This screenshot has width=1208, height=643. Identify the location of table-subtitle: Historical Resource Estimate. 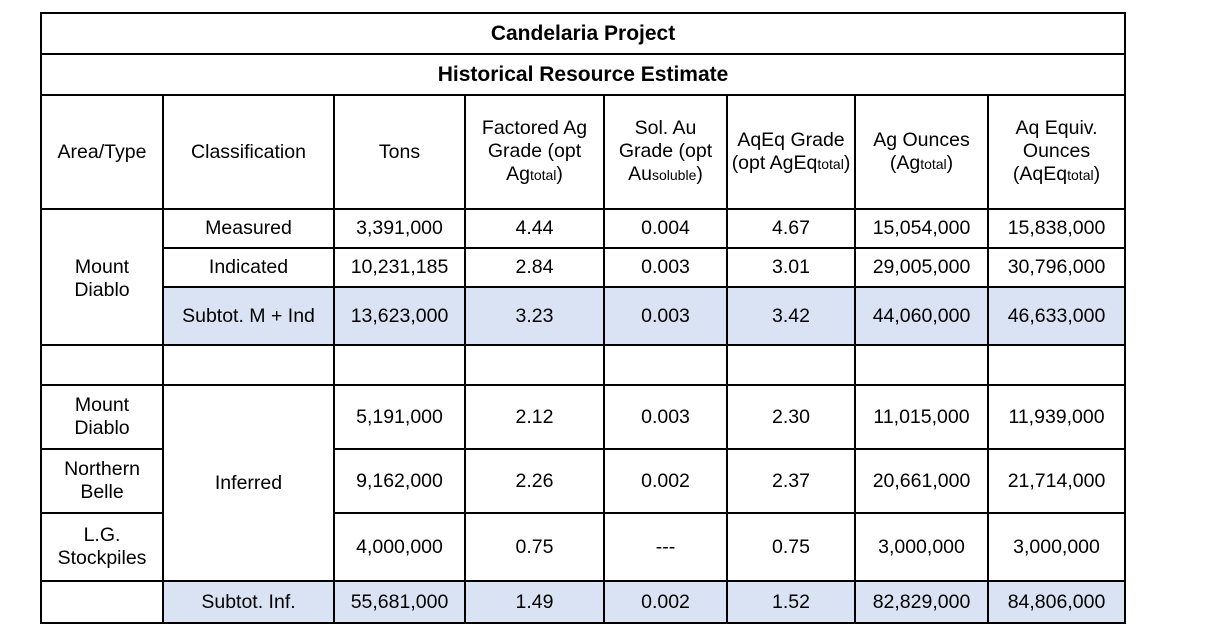
(583, 74).